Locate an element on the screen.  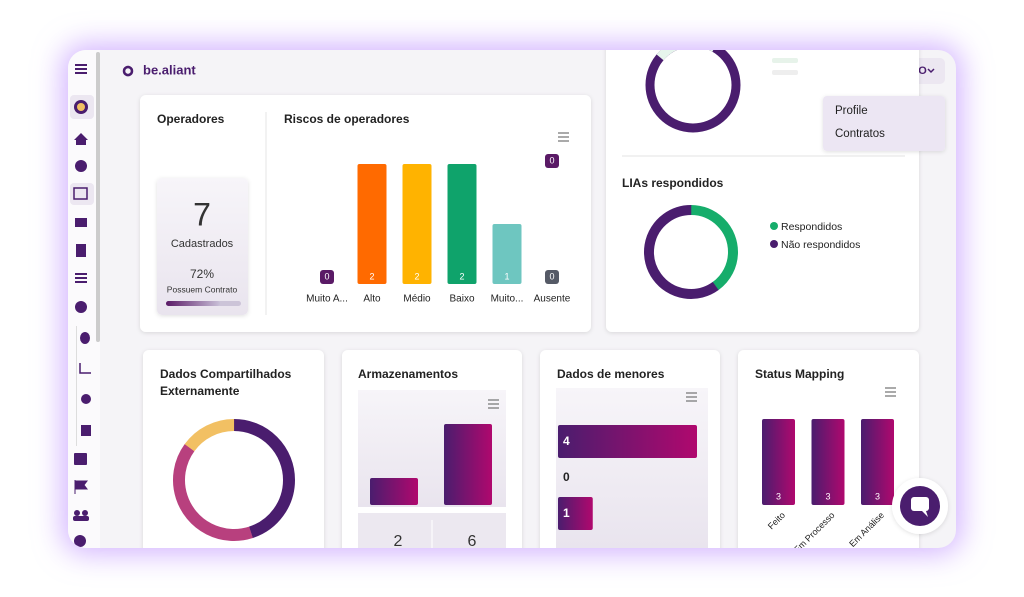
x-tick-label: Ausente is located at coordinates (552, 299).